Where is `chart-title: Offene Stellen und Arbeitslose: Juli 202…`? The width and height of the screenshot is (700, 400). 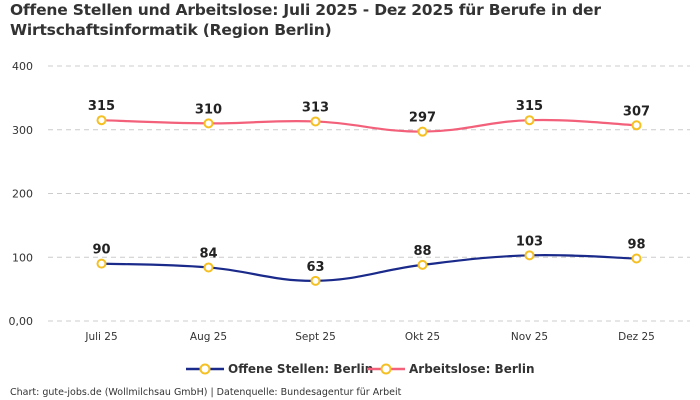
chart-title: Offene Stellen und Arbeitslose: Juli 202… is located at coordinates (305, 20).